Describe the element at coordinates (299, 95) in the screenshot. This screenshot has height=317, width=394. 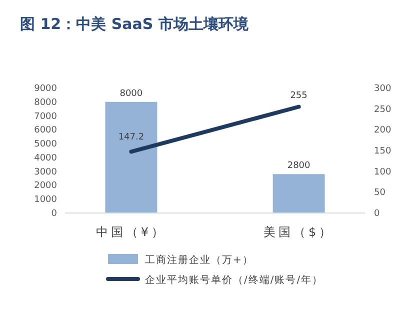
I see `data-label: 255` at that location.